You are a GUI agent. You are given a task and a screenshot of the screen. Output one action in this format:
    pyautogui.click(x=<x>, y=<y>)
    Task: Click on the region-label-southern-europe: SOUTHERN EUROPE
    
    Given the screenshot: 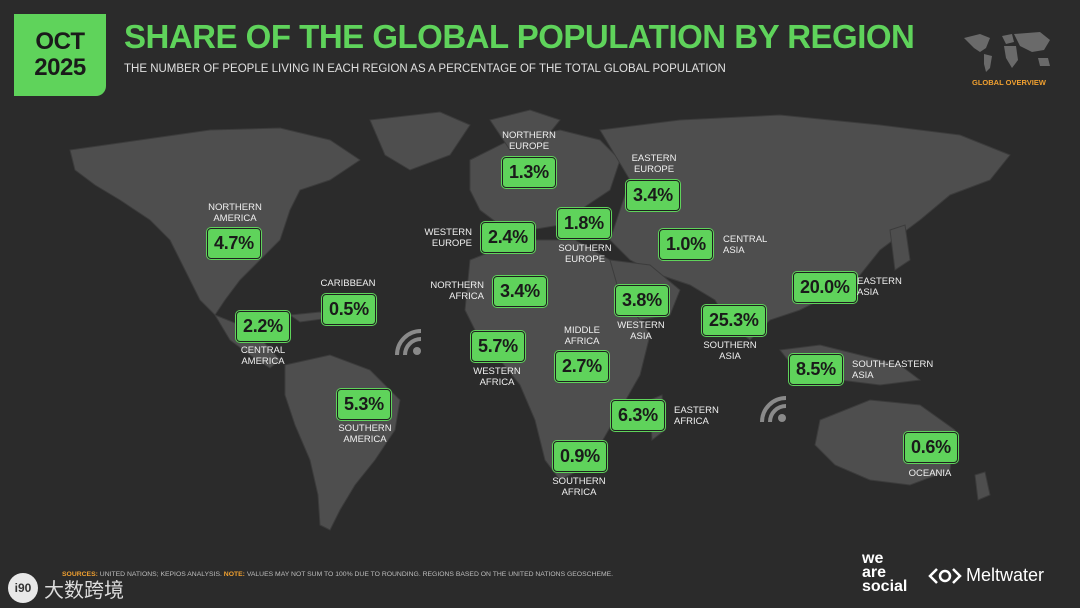 What is the action you would take?
    pyautogui.click(x=585, y=254)
    